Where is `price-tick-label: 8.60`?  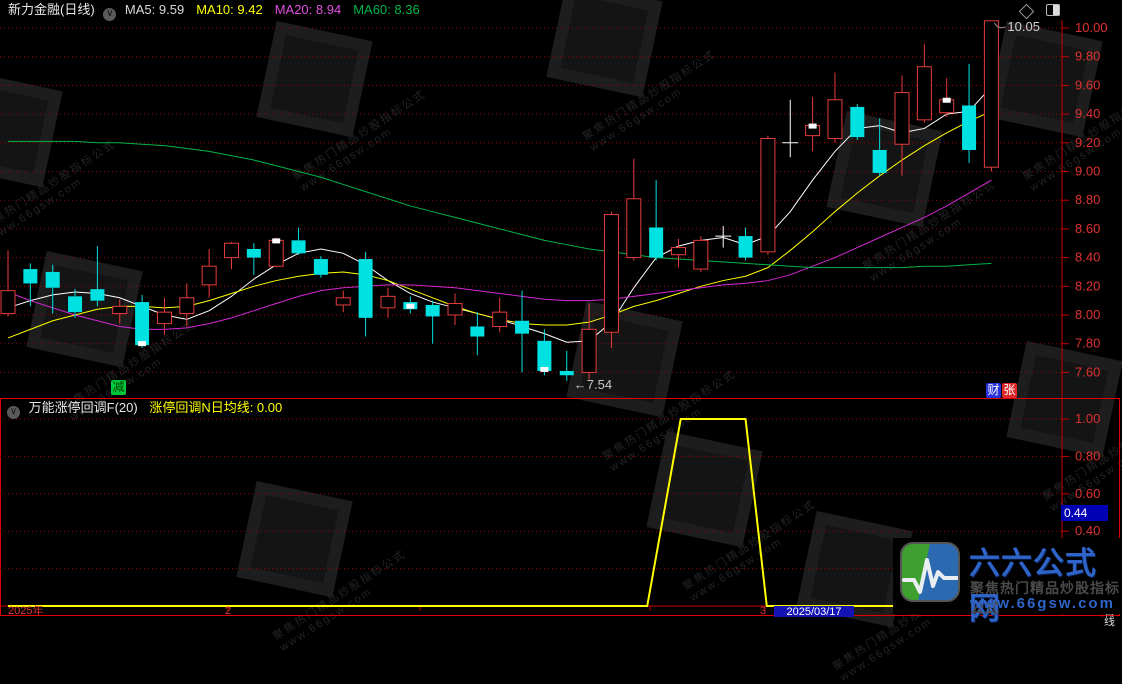
price-tick-label: 8.60 is located at coordinates (1087, 228).